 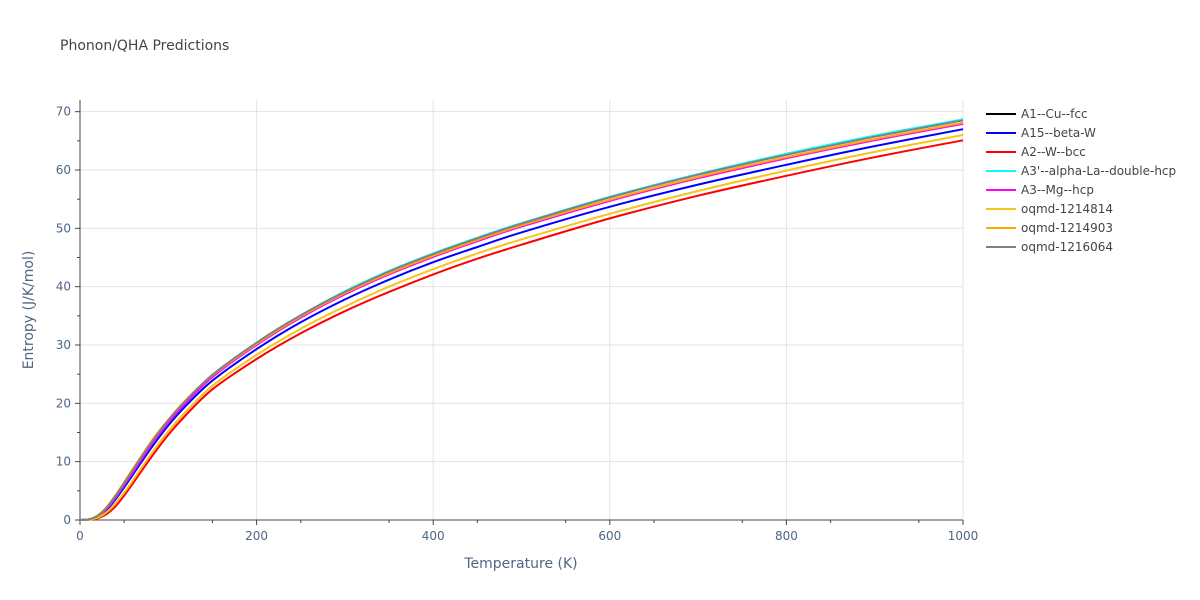 I want to click on chart-title: Phonon/QHA Predictions, so click(x=144, y=46).